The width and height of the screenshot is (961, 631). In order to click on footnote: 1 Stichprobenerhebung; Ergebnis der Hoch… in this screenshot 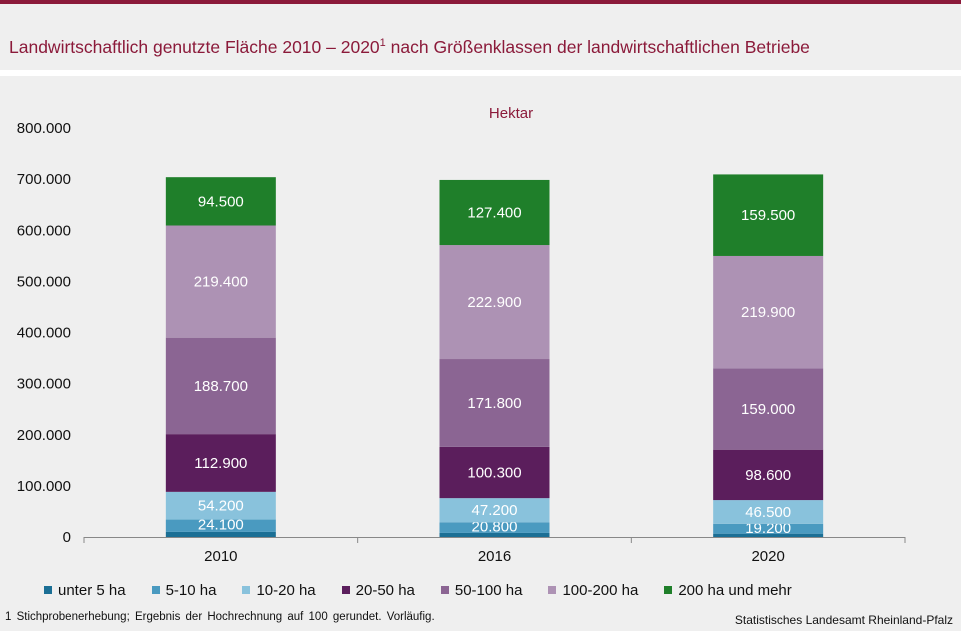, I will do `click(220, 617)`.